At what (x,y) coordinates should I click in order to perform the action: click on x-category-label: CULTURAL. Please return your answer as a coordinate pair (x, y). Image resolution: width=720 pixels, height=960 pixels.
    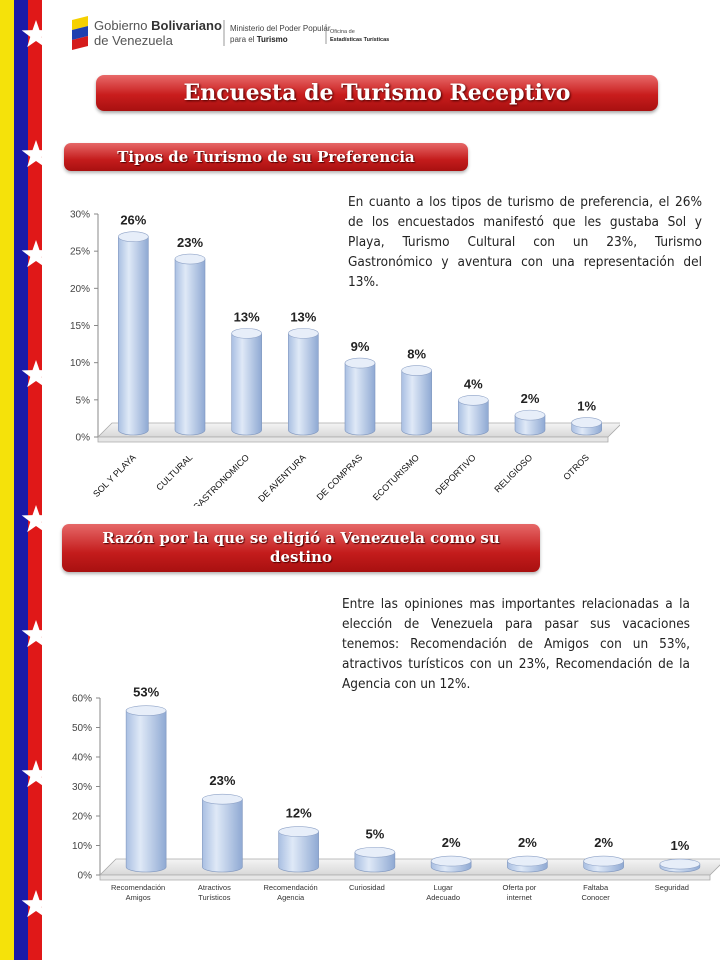
    Looking at the image, I should click on (174, 472).